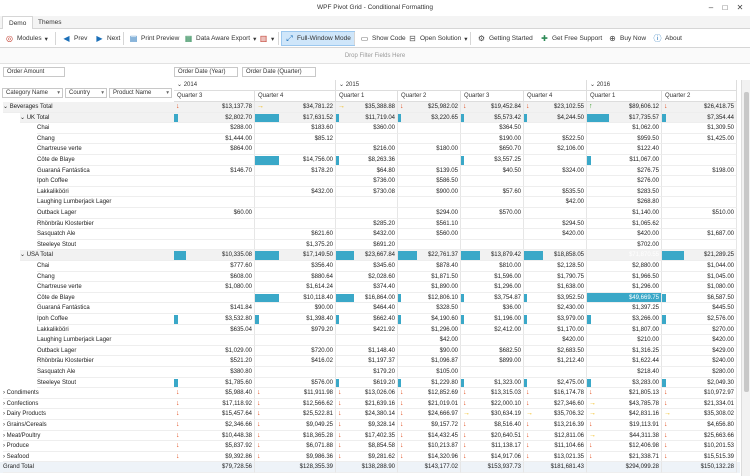 This screenshot has height=476, width=750. Describe the element at coordinates (367, 330) in the screenshot. I see `data-cell: $421.92` at that location.